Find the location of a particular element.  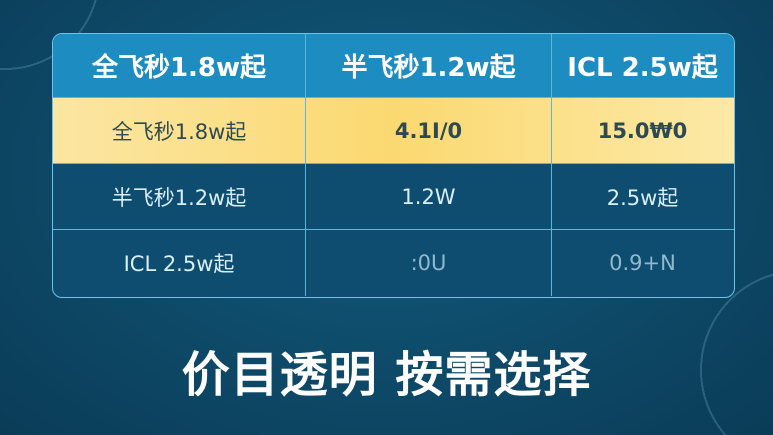

table-cell: :0U is located at coordinates (429, 263).